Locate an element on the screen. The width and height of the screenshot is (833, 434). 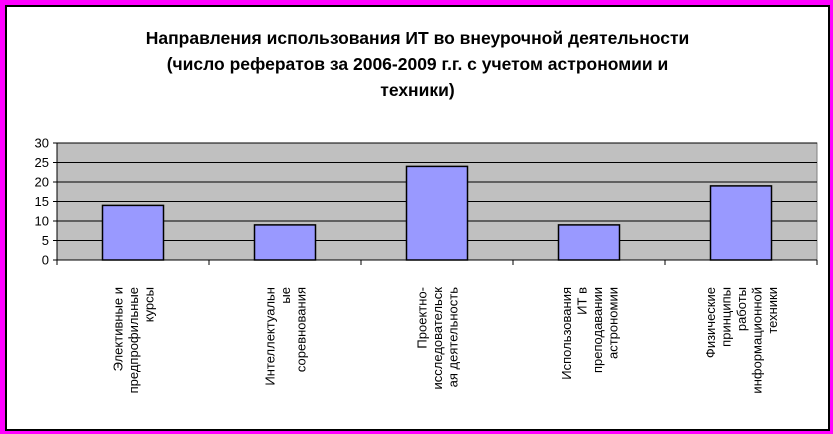
x-category-label: Использования is located at coordinates (566, 333).